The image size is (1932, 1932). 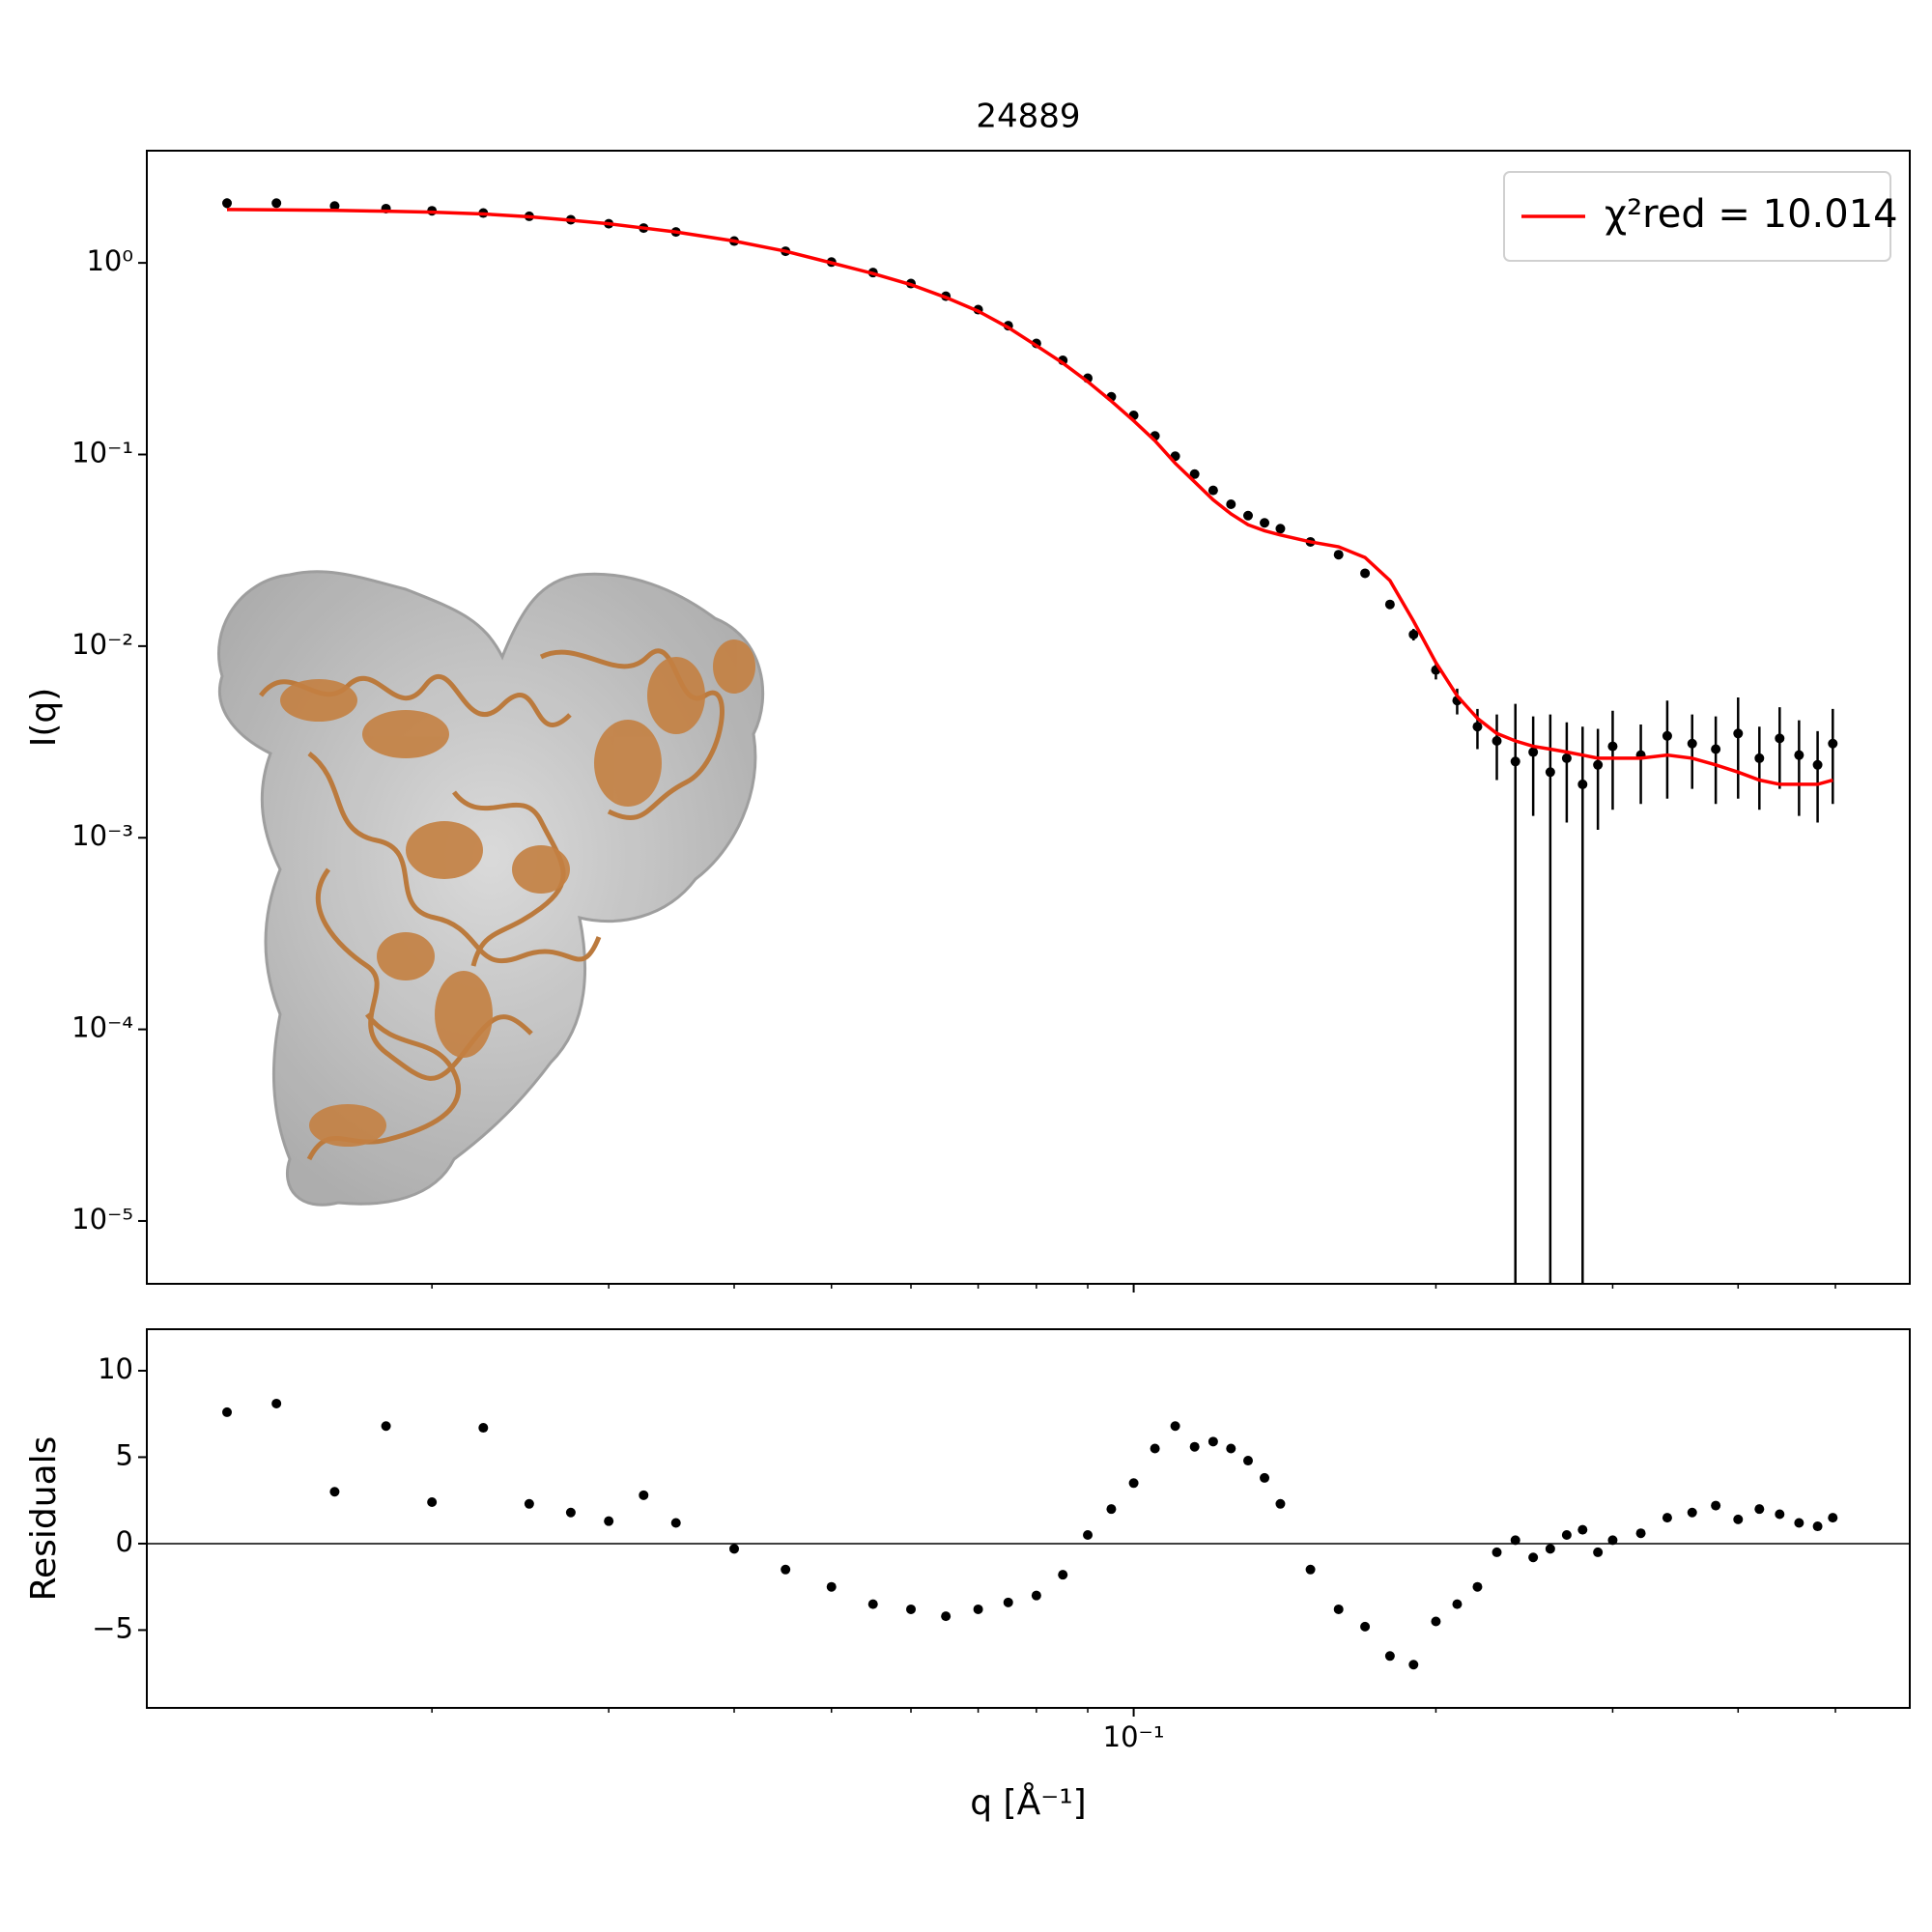 What do you see at coordinates (102, 1027) in the screenshot?
I see `y-tick-label: 10⁻⁴` at bounding box center [102, 1027].